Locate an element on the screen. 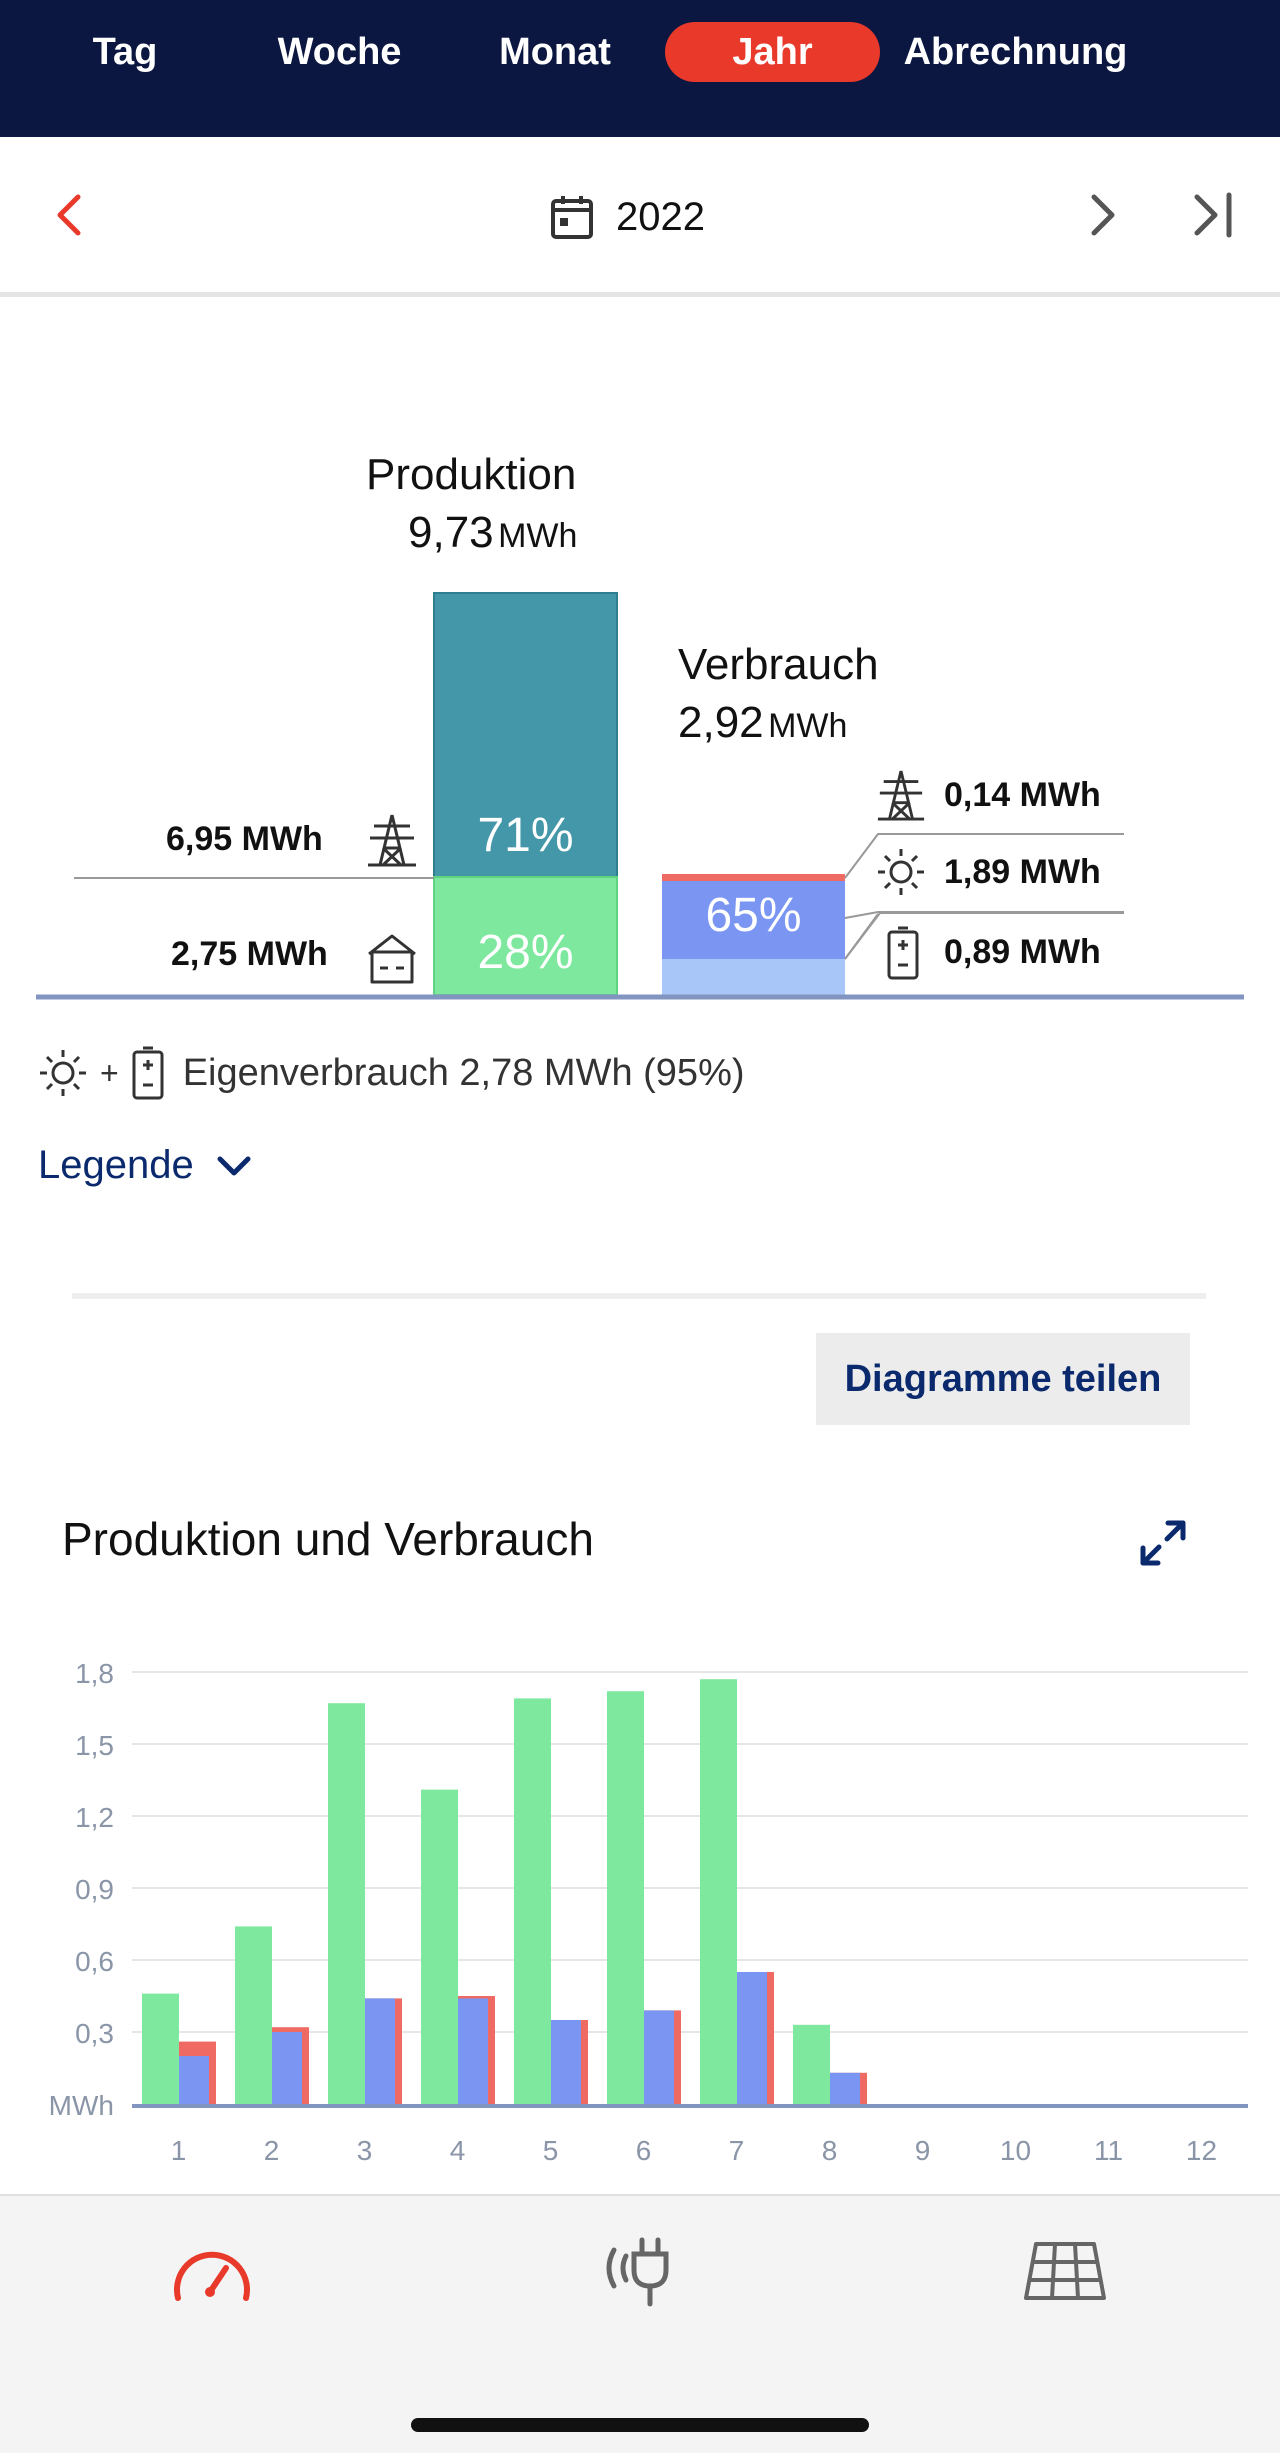 The width and height of the screenshot is (1280, 2453). y-tick-label: 0,6 is located at coordinates (94, 1961).